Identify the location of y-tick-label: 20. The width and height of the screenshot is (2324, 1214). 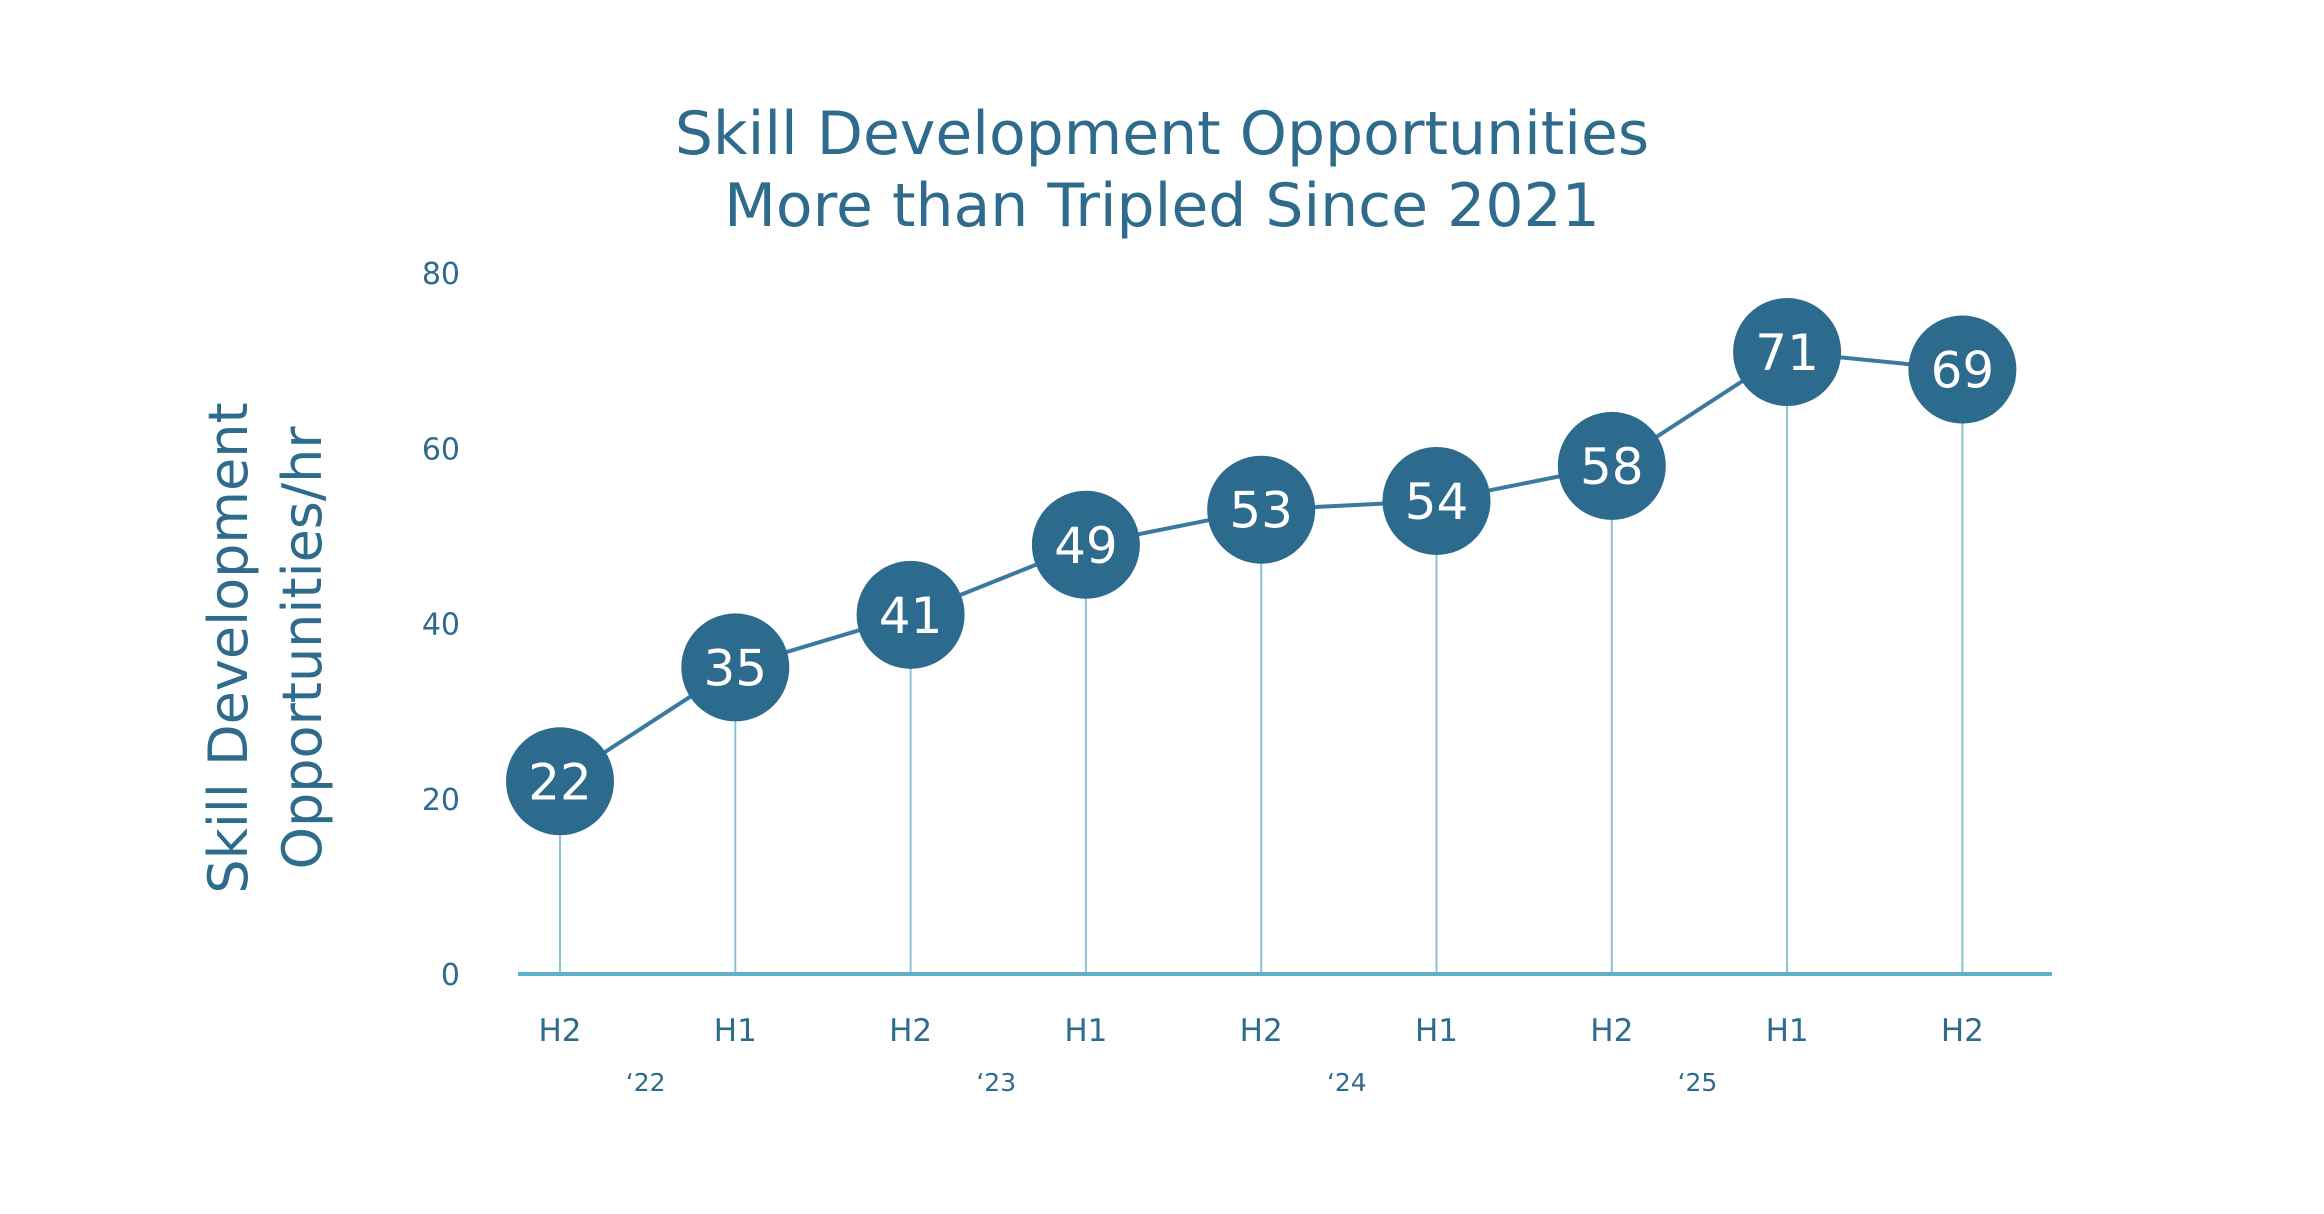
(441, 800).